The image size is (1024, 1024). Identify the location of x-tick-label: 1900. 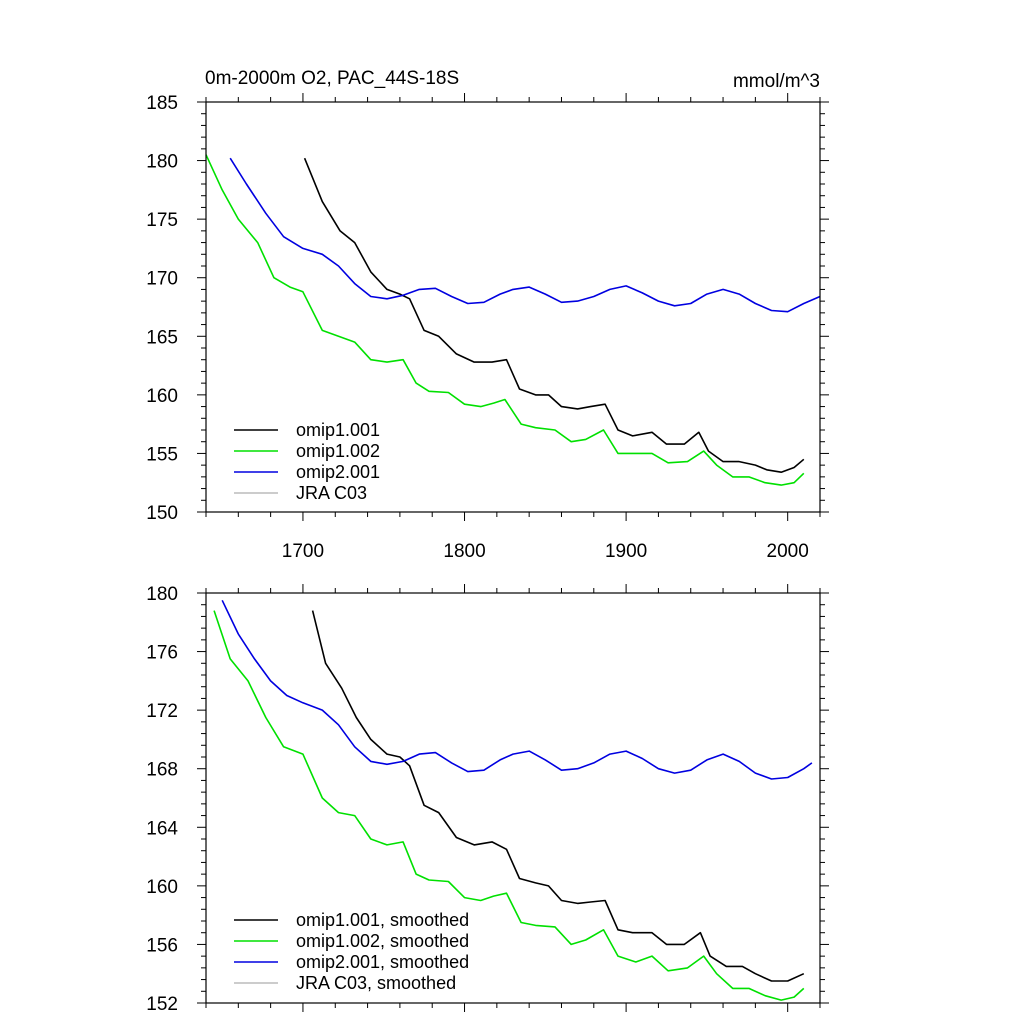
(626, 551).